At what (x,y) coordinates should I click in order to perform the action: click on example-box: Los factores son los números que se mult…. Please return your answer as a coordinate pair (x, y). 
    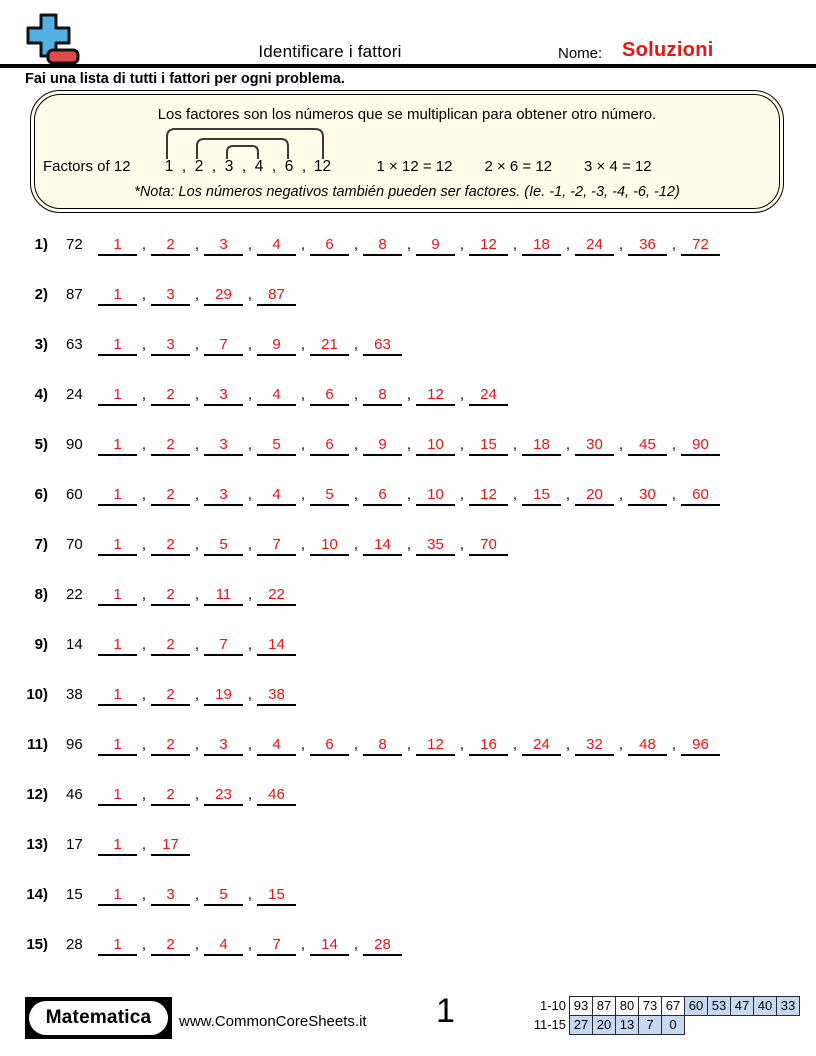
    Looking at the image, I should click on (407, 151).